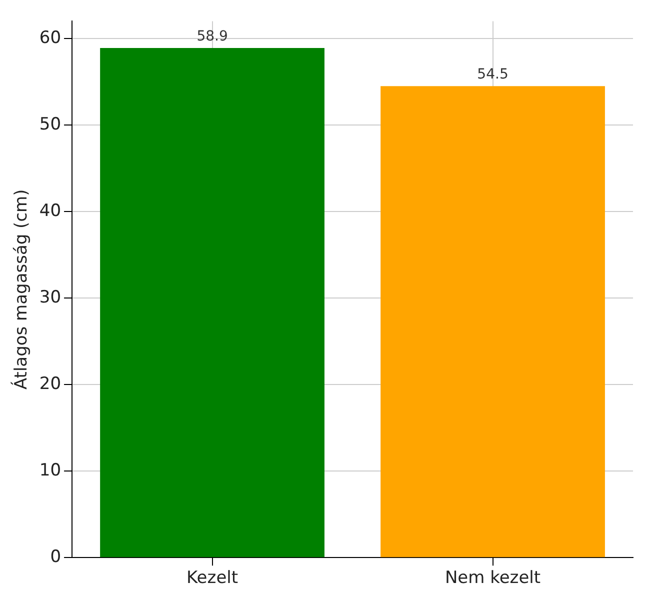 The width and height of the screenshot is (649, 600). I want to click on y-tick-label: 0, so click(56, 557).